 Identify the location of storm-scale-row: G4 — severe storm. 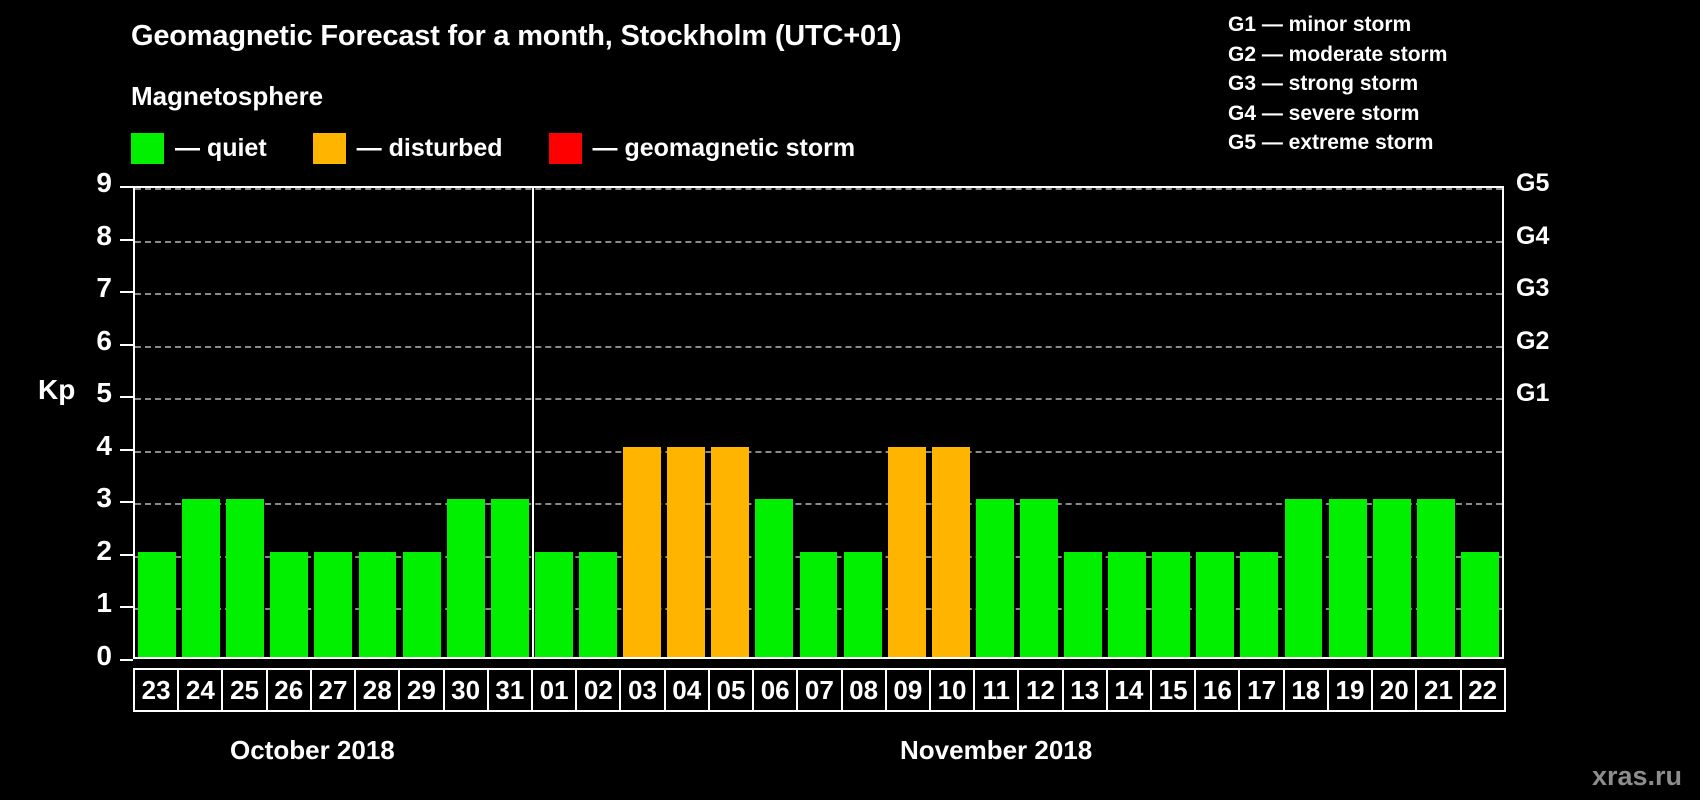
(1324, 113).